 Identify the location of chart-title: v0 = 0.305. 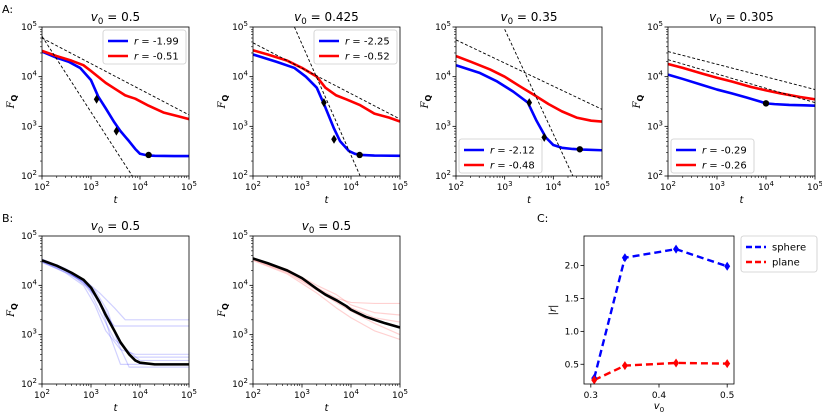
(741, 18).